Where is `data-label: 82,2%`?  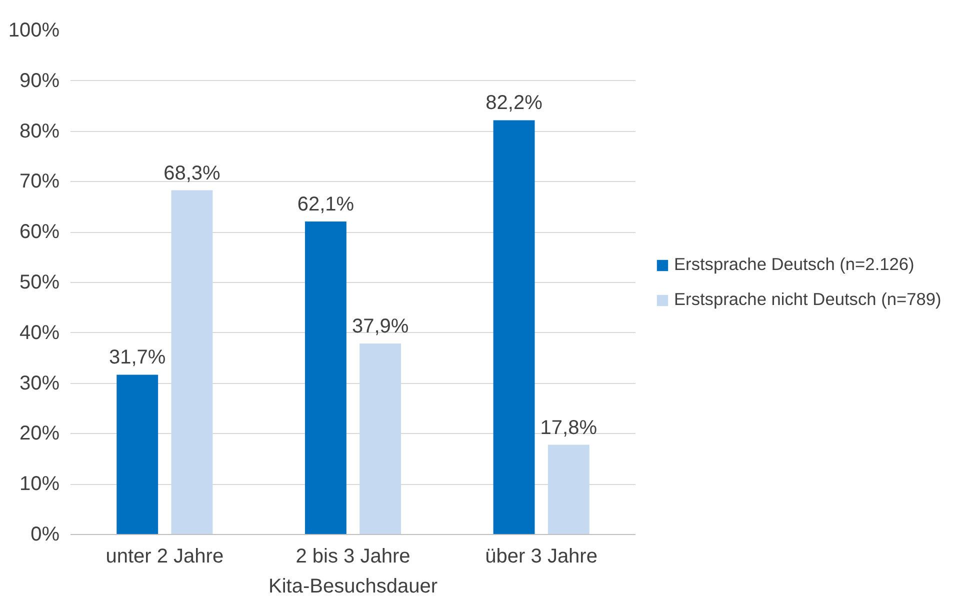 data-label: 82,2% is located at coordinates (514, 103).